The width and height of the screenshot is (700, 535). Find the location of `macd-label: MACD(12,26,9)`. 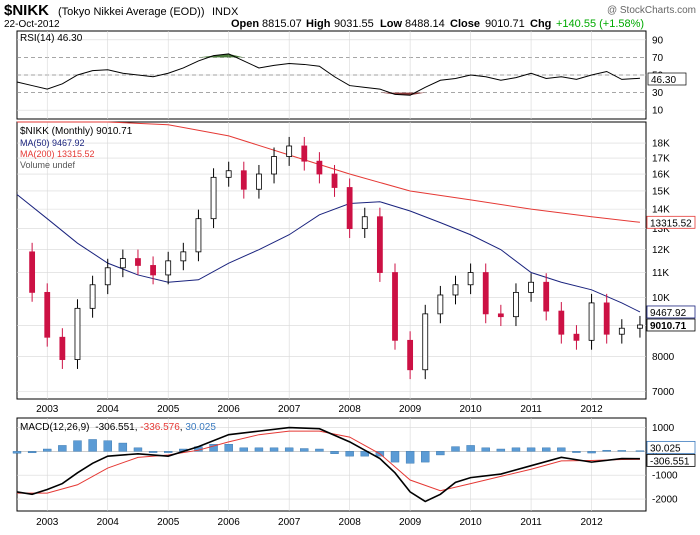

macd-label: MACD(12,26,9) is located at coordinates (54, 427).